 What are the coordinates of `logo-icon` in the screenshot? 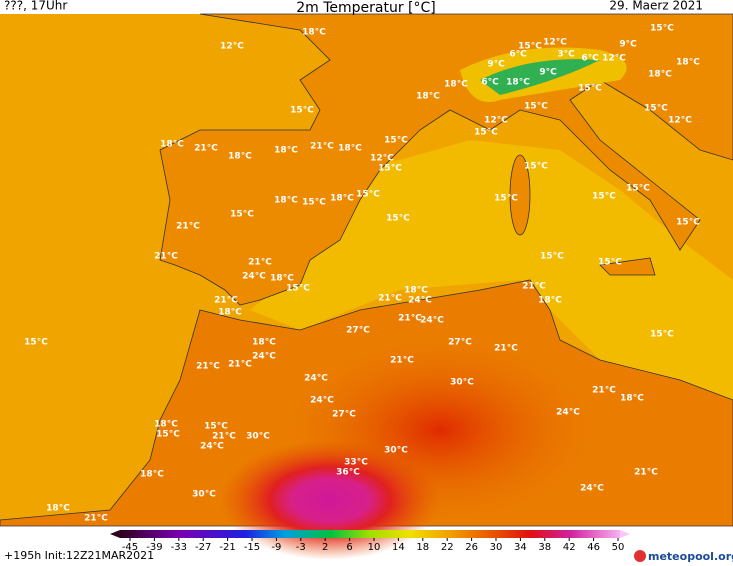 It's located at (640, 556).